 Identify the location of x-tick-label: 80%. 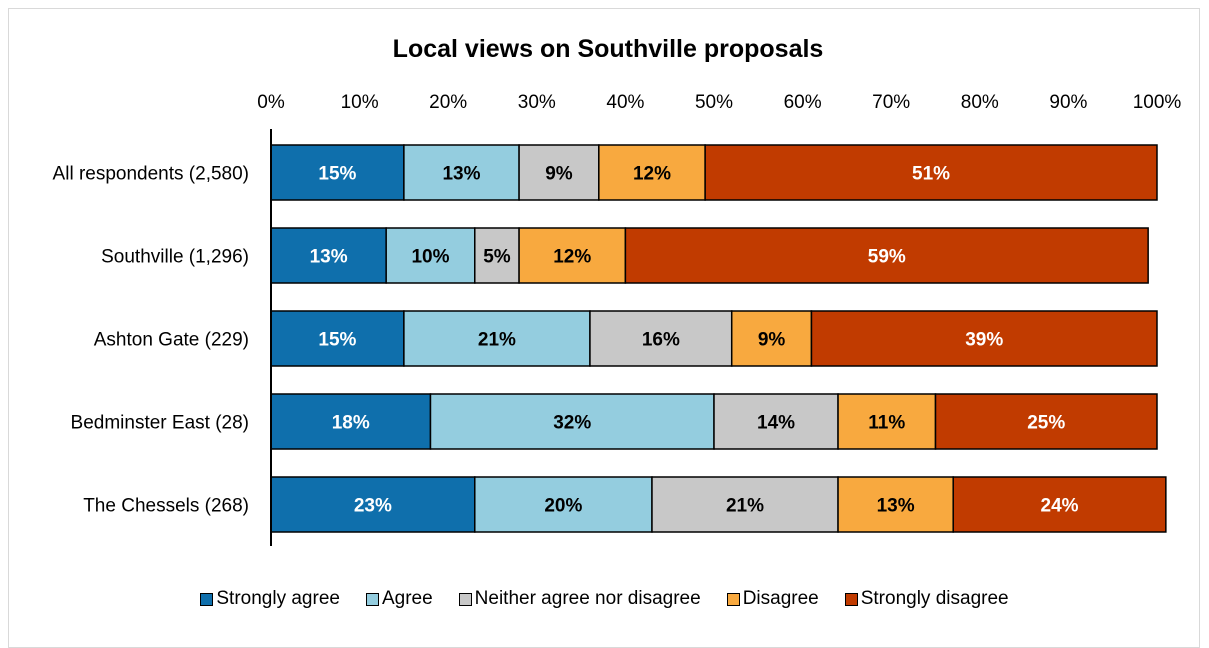
(980, 102).